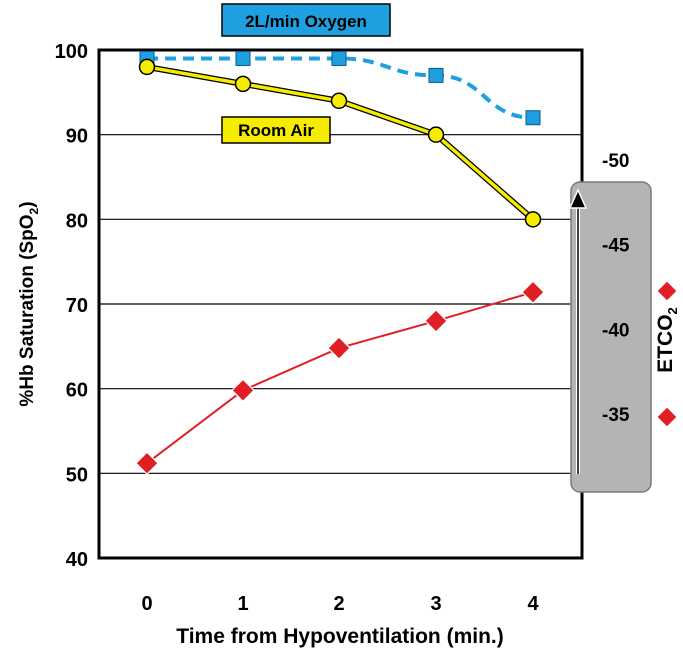 The image size is (683, 654). What do you see at coordinates (616, 415) in the screenshot?
I see `etco2-tick-label: -35` at bounding box center [616, 415].